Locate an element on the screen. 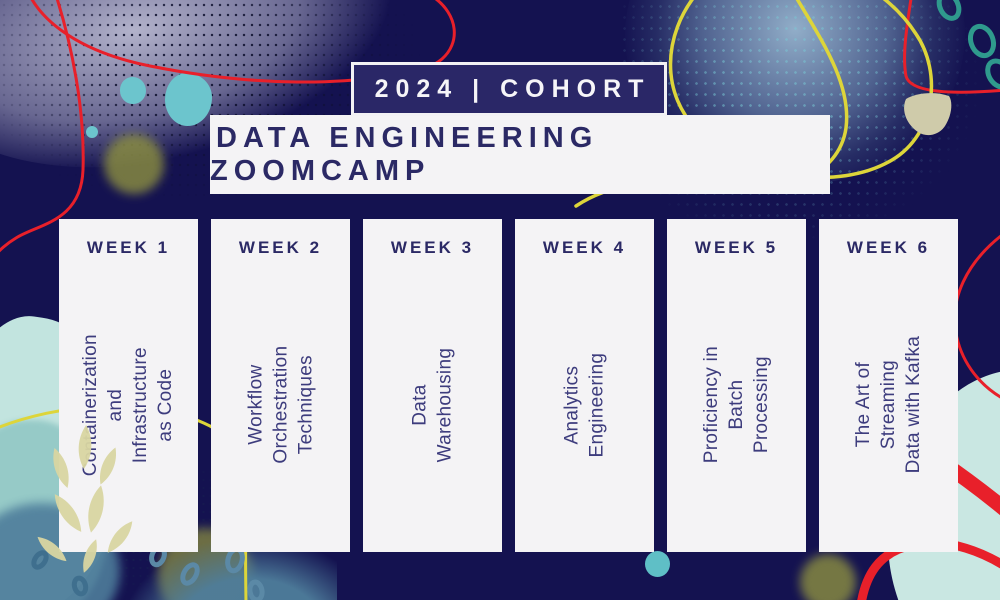  week-topic: Analytics Engineering is located at coordinates (584, 405).